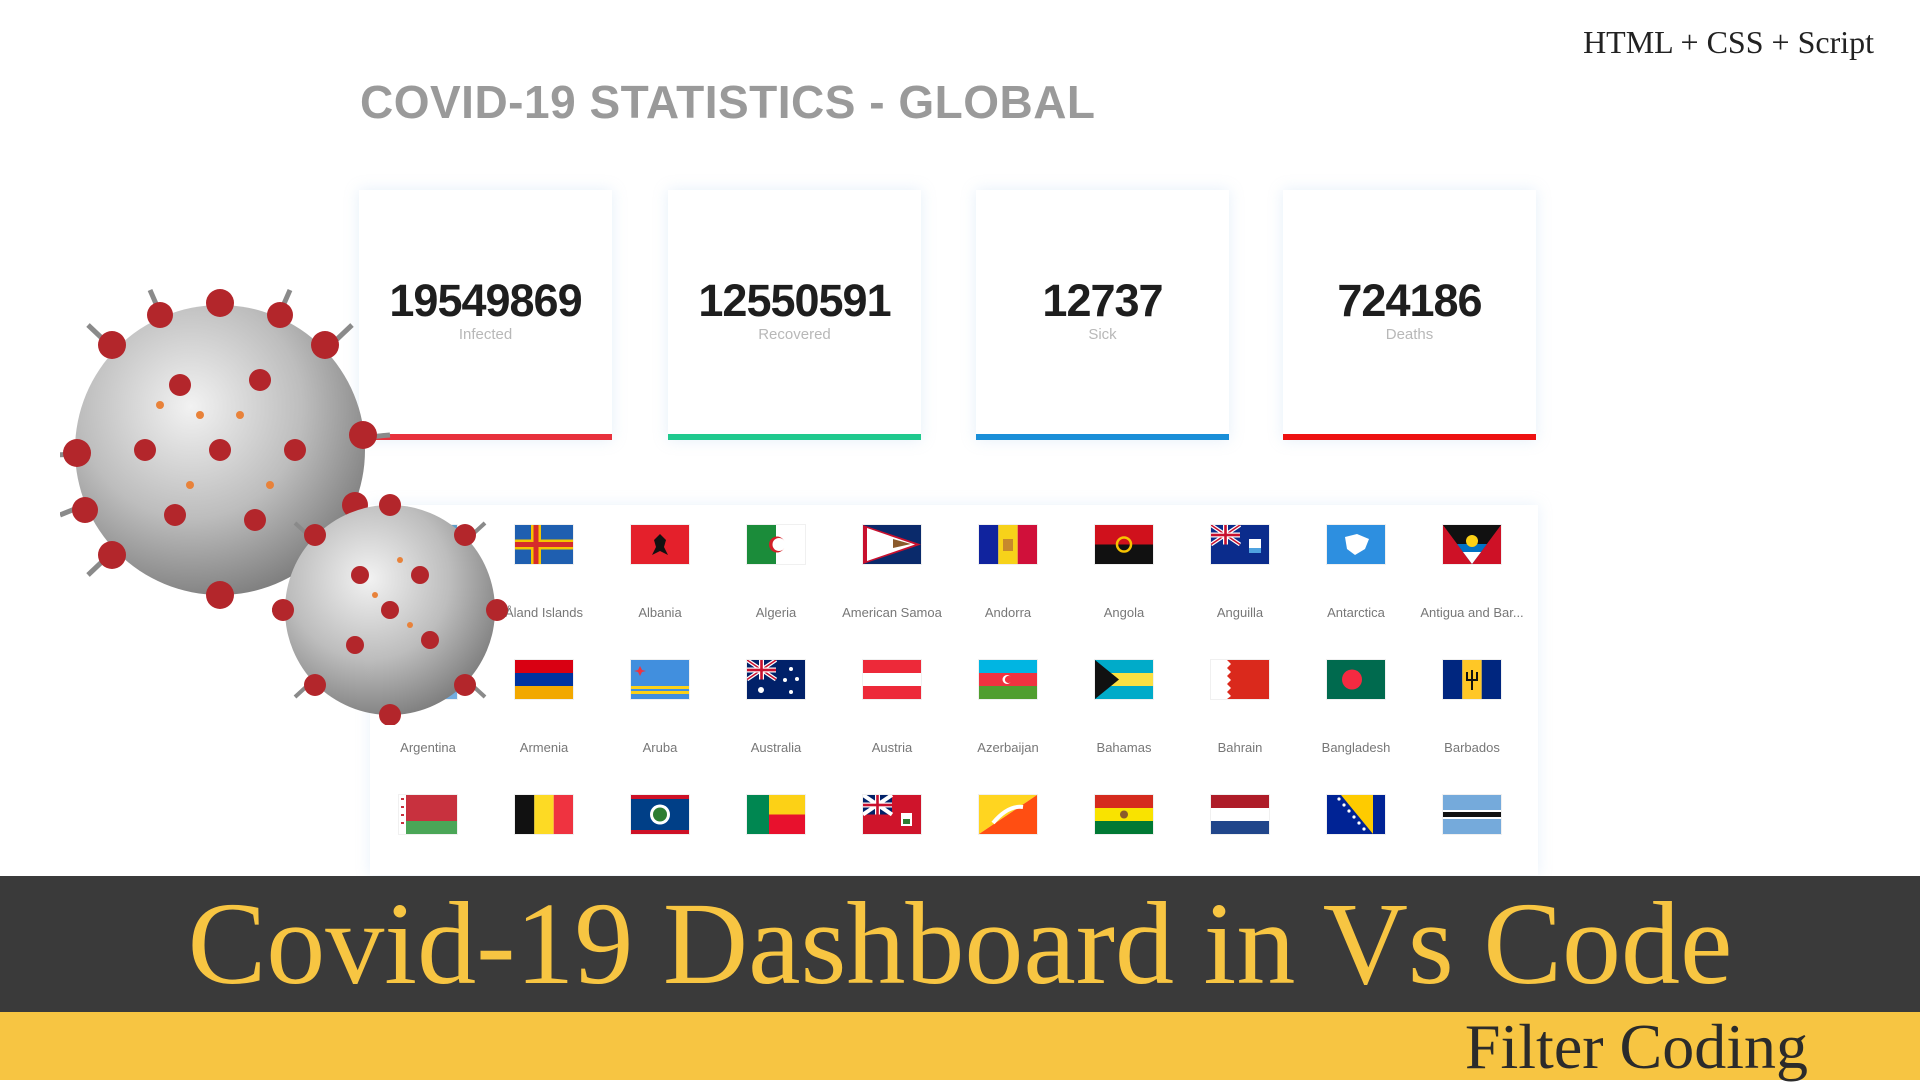  What do you see at coordinates (544, 570) in the screenshot?
I see `country-item: Åland Islands` at bounding box center [544, 570].